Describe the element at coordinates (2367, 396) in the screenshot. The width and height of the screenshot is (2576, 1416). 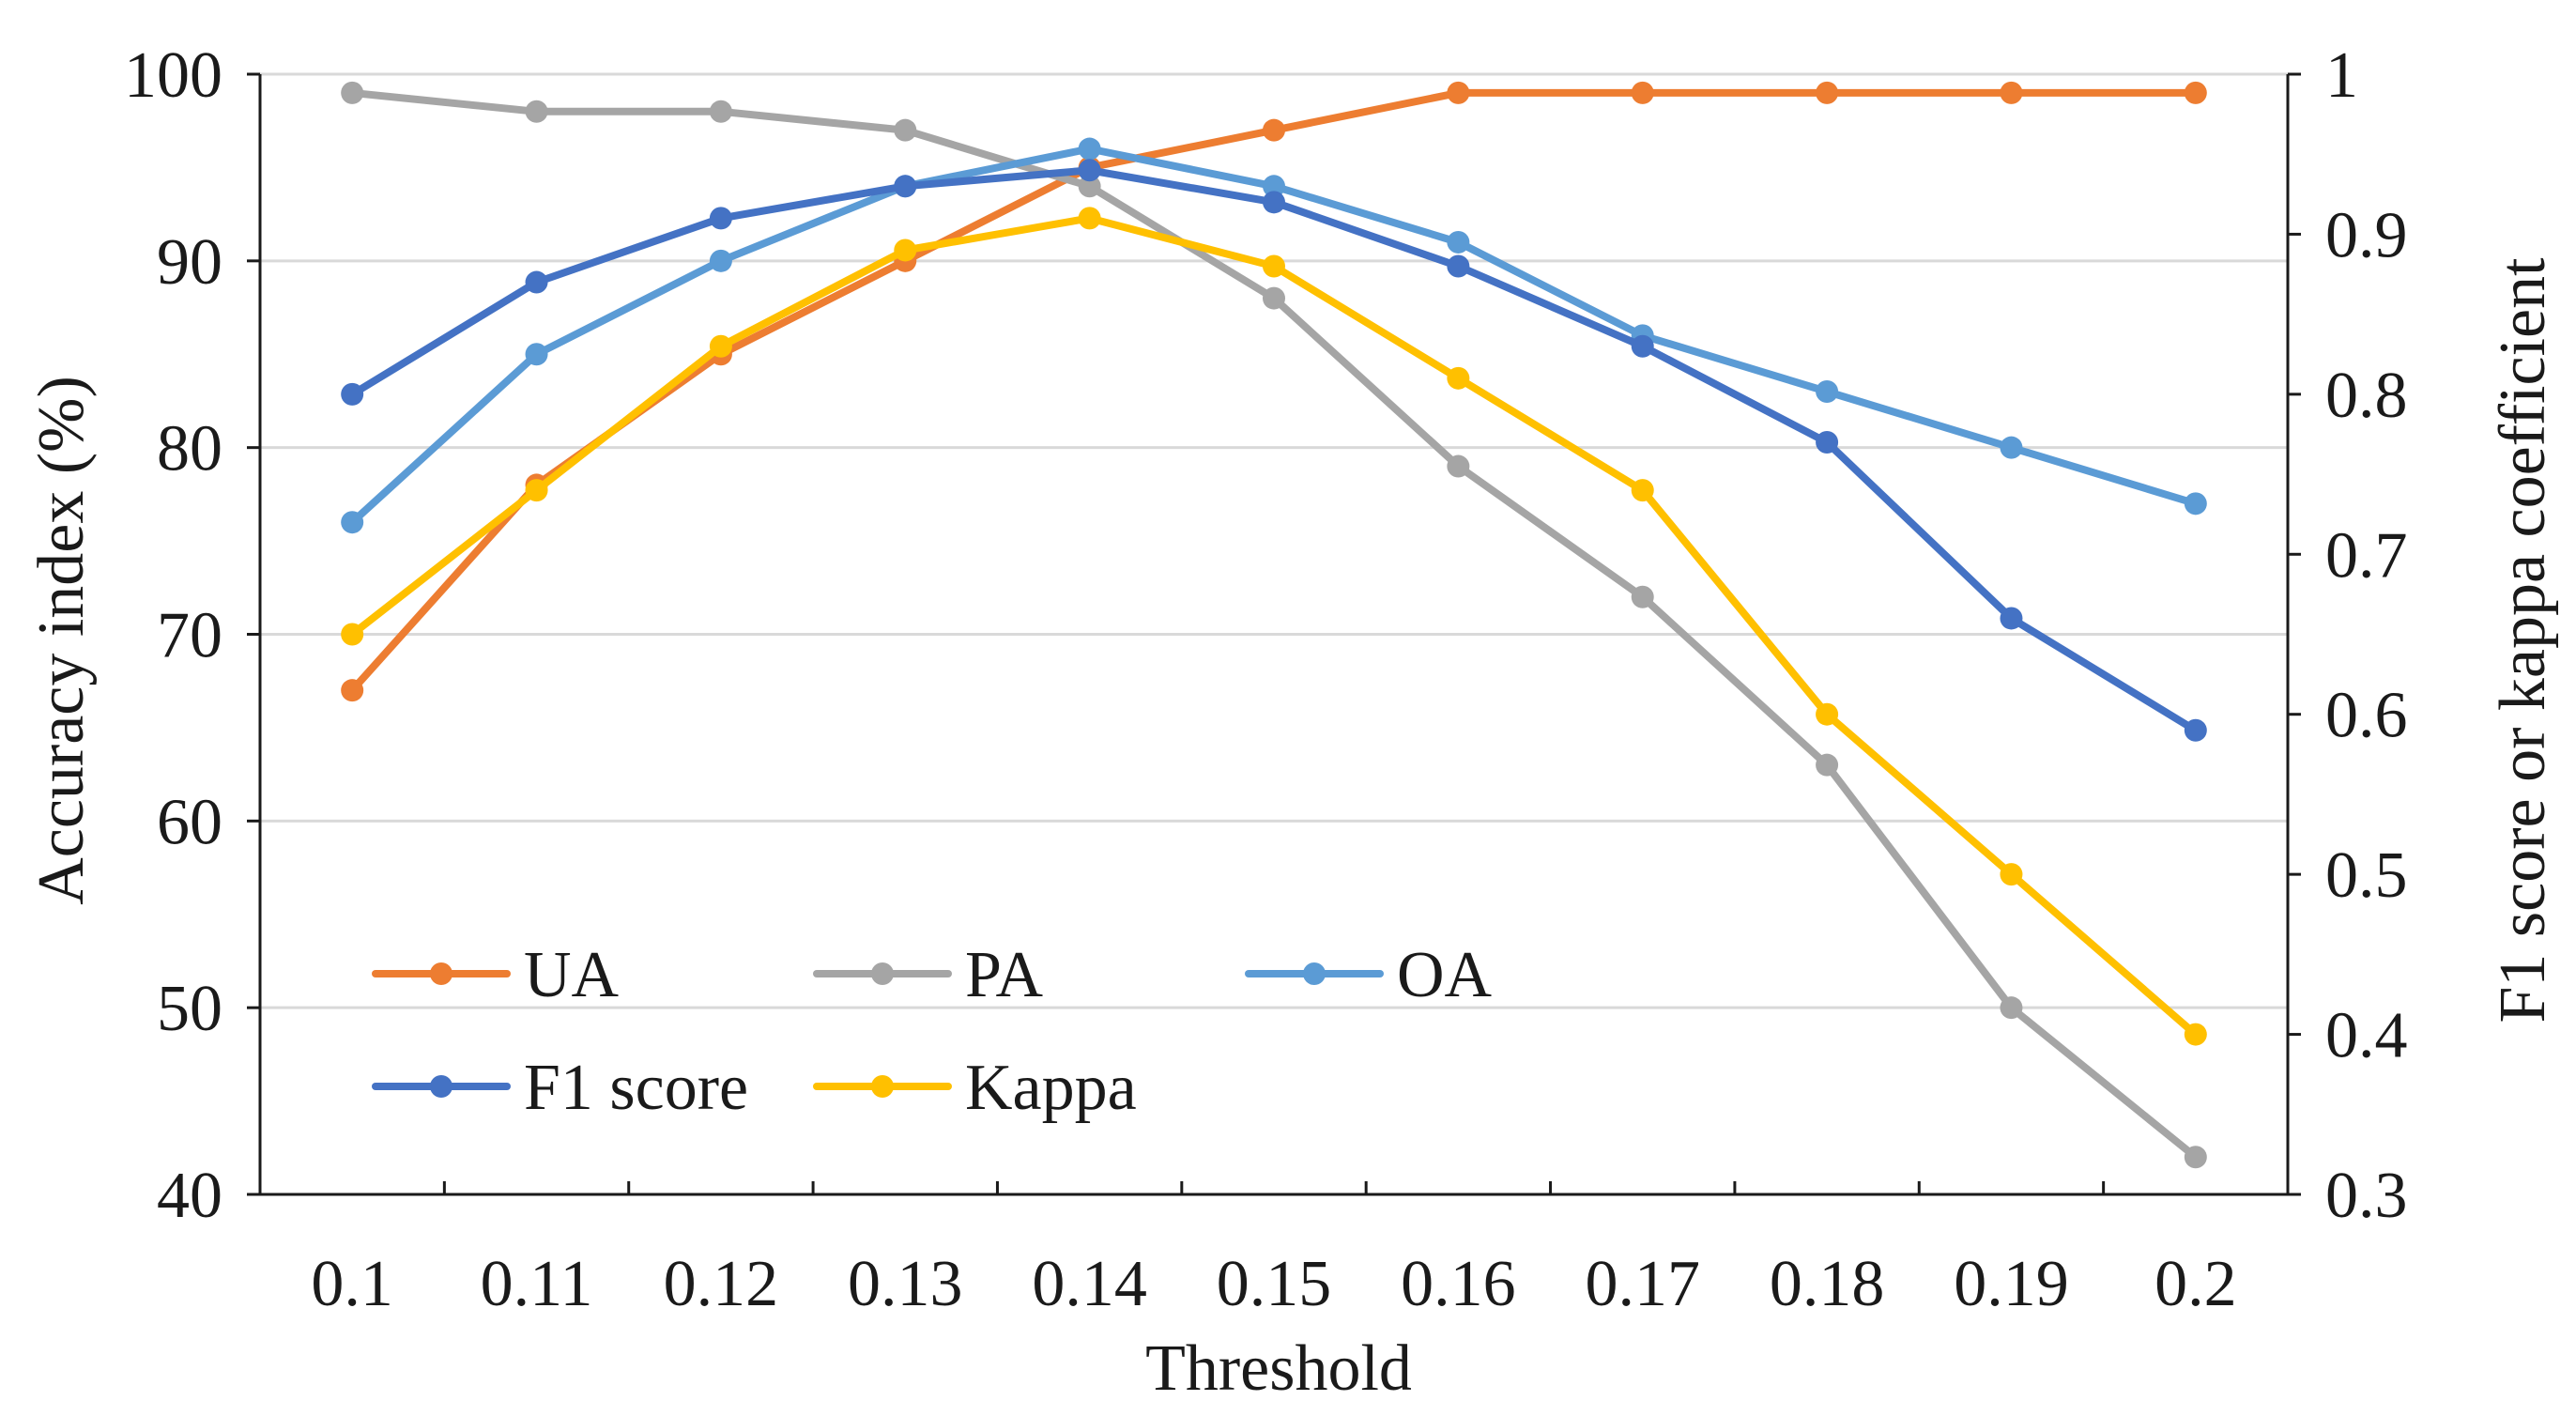
I see `right-tick-label: 0.8` at that location.